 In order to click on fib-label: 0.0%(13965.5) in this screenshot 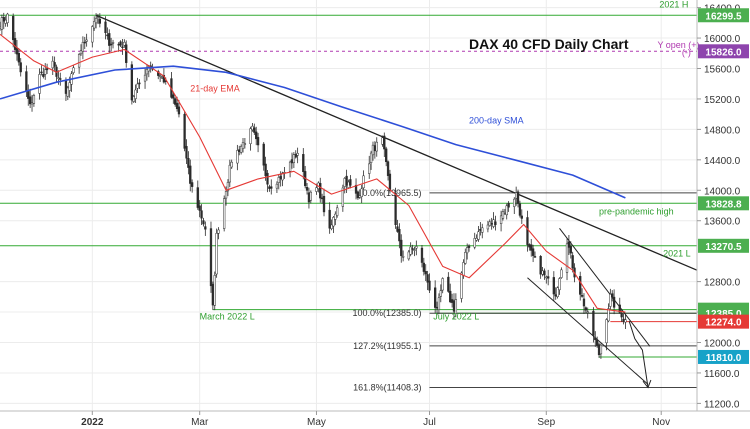, I will do `click(391, 193)`.